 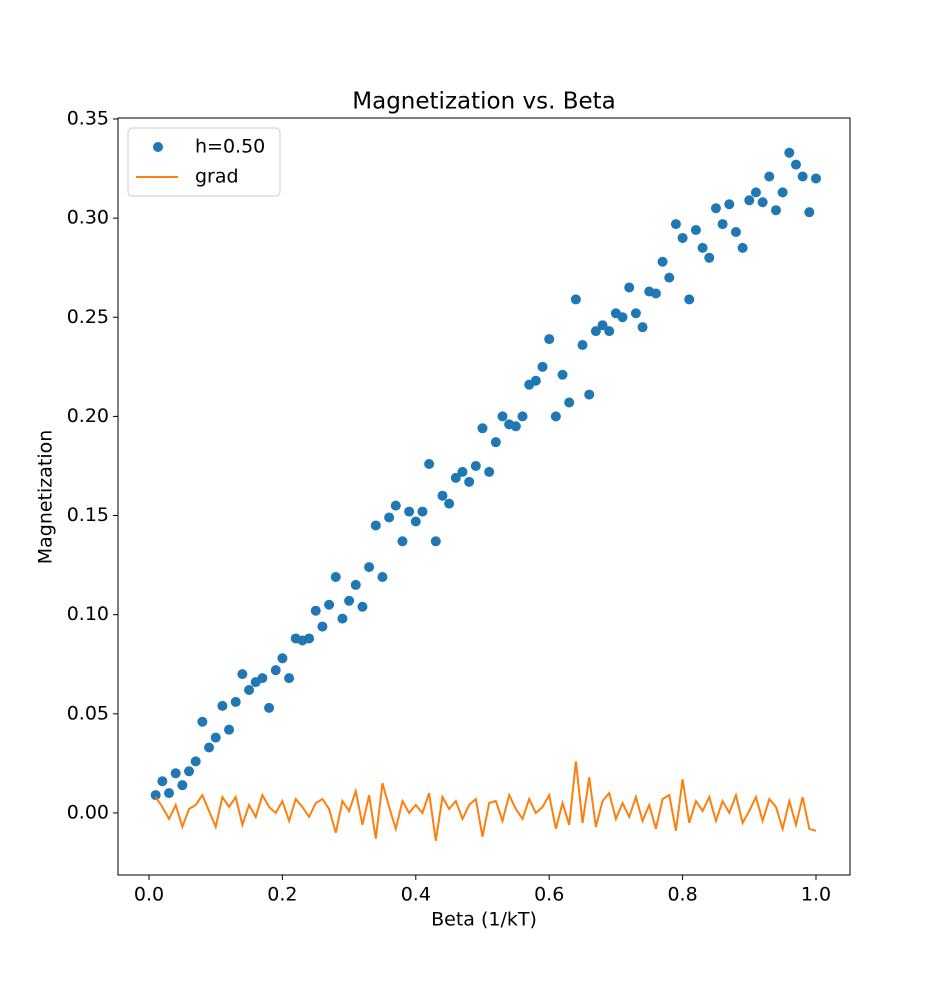 I want to click on x-tick-label: 0.2, so click(x=282, y=895).